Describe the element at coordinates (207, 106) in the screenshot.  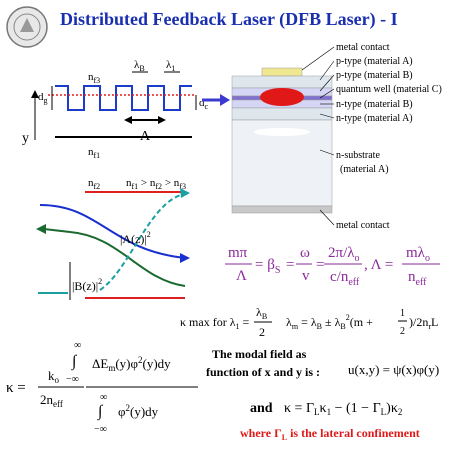
I see `text: c` at that location.